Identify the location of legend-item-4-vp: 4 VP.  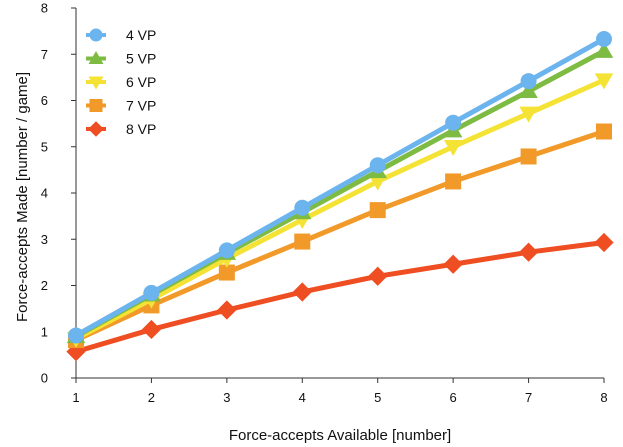
(121, 35).